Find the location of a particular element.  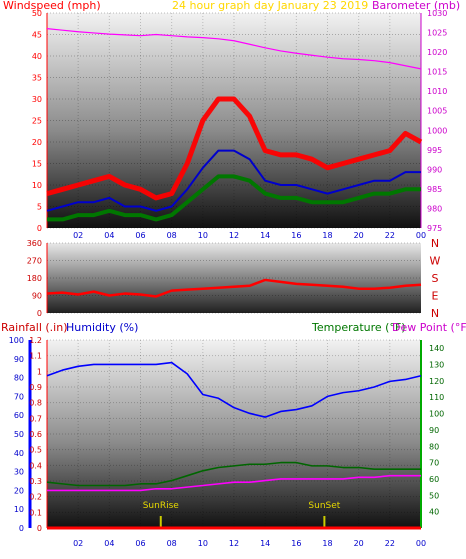

dewpoint-series is located at coordinates (234, 483).